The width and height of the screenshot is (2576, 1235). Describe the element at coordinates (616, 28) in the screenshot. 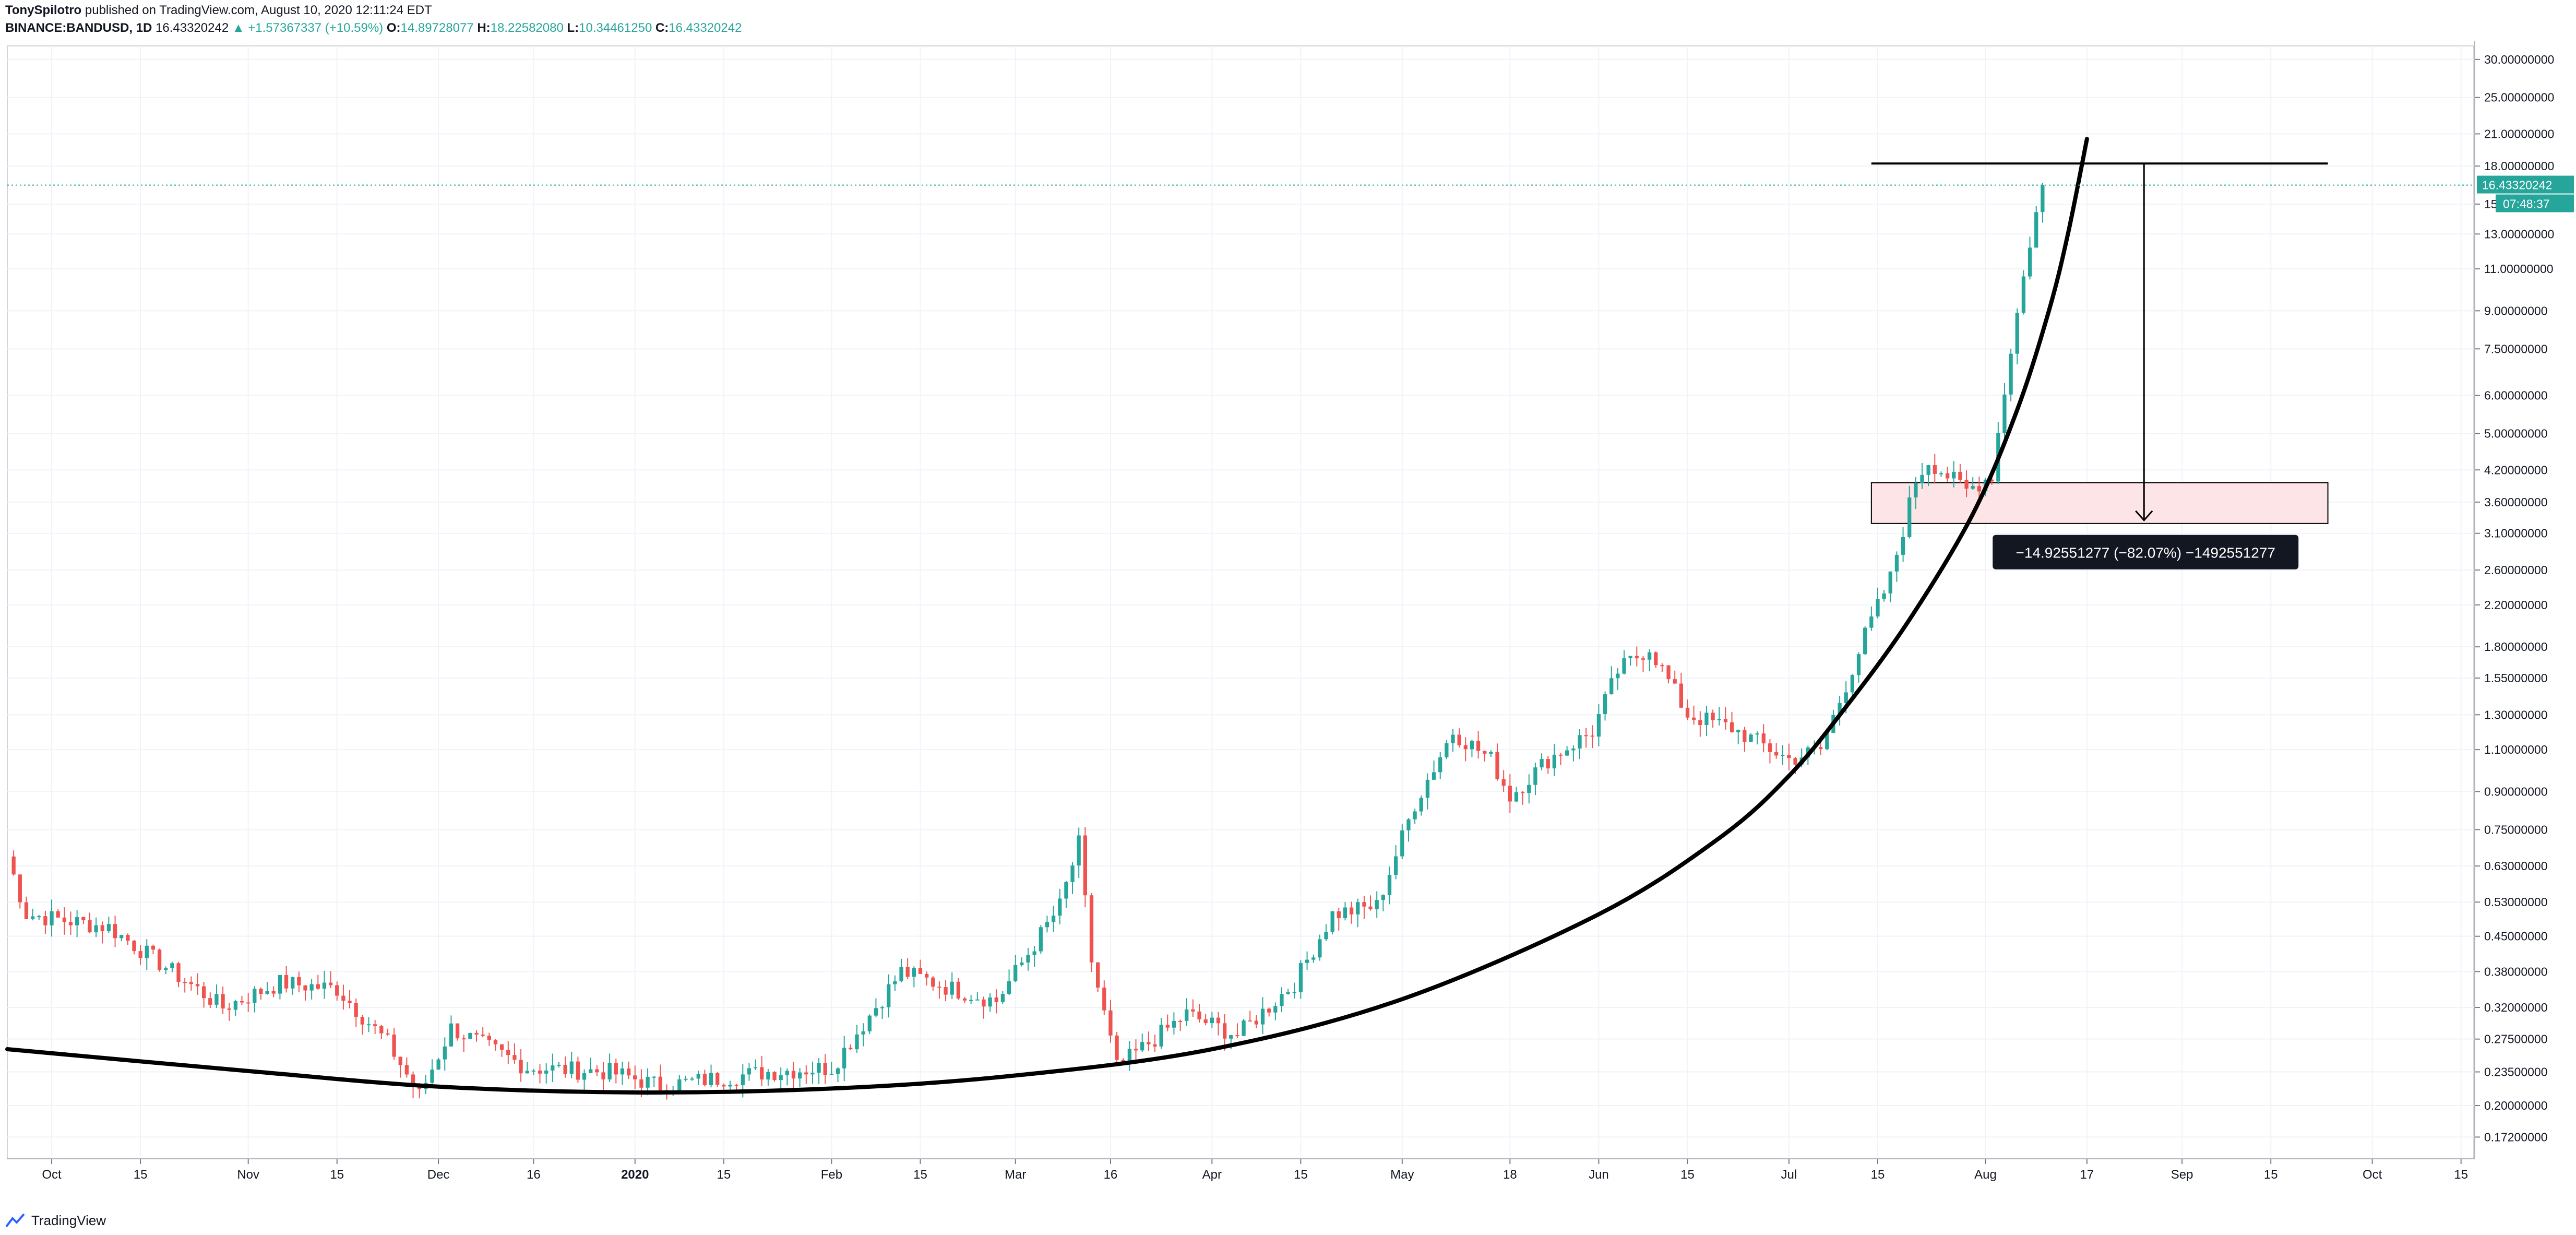

I see `low-value: 10.34461250` at that location.